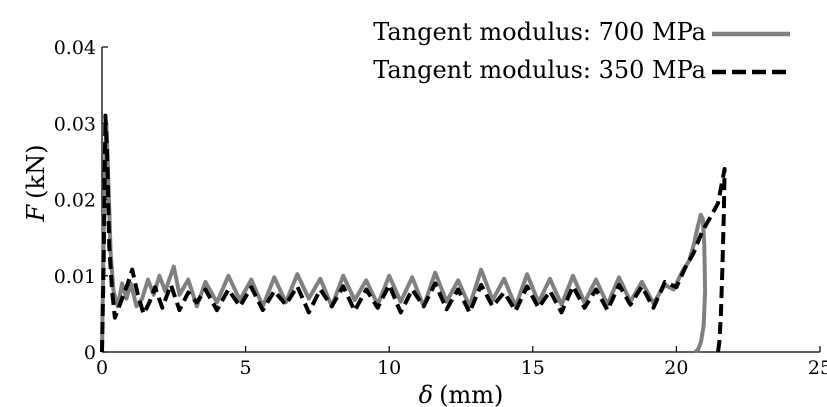  Describe the element at coordinates (389, 368) in the screenshot. I see `x-tick-label: 10` at that location.